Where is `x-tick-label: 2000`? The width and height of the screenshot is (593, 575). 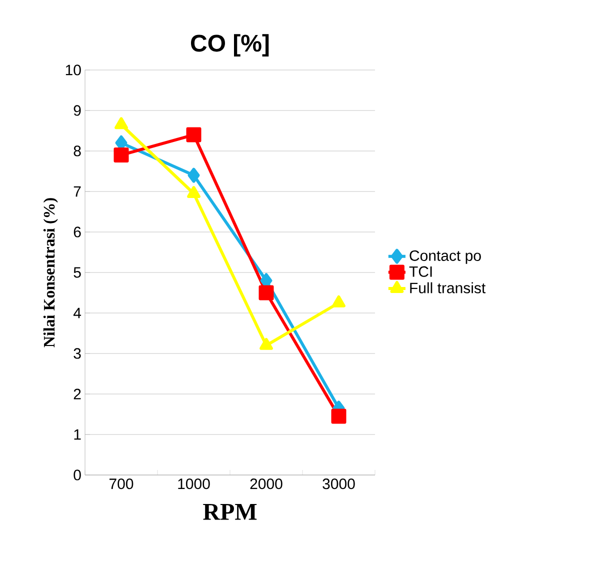 x-tick-label: 2000 is located at coordinates (266, 484).